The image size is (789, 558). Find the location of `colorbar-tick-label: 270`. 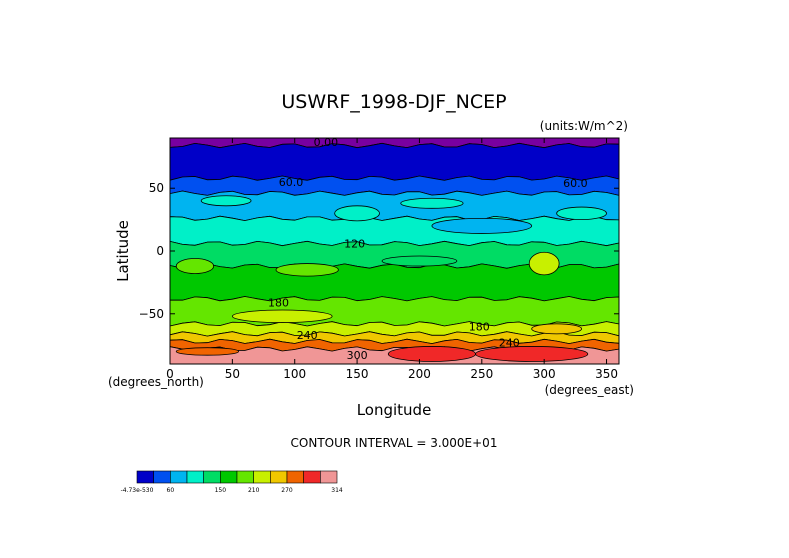

colorbar-tick-label: 270 is located at coordinates (287, 490).